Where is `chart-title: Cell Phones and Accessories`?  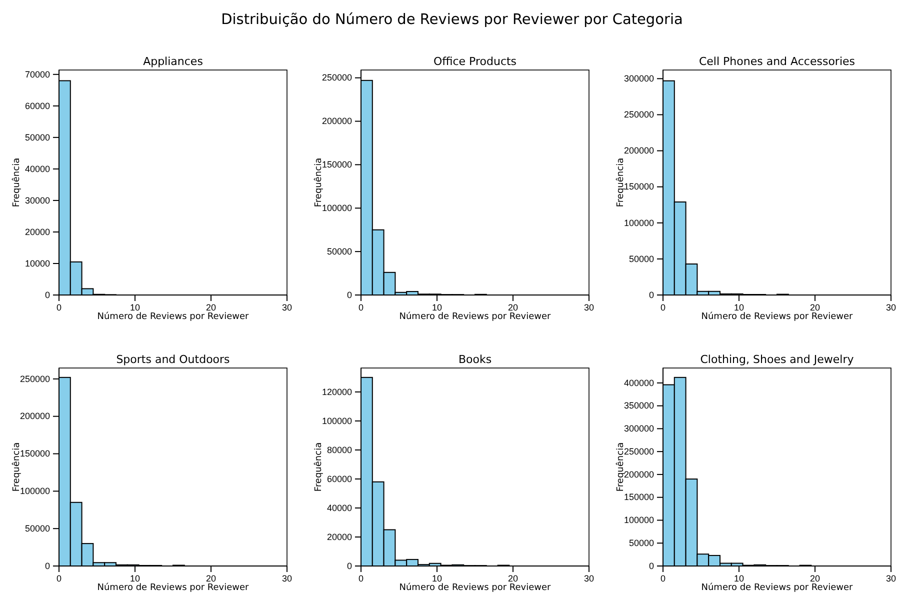
chart-title: Cell Phones and Accessories is located at coordinates (777, 61).